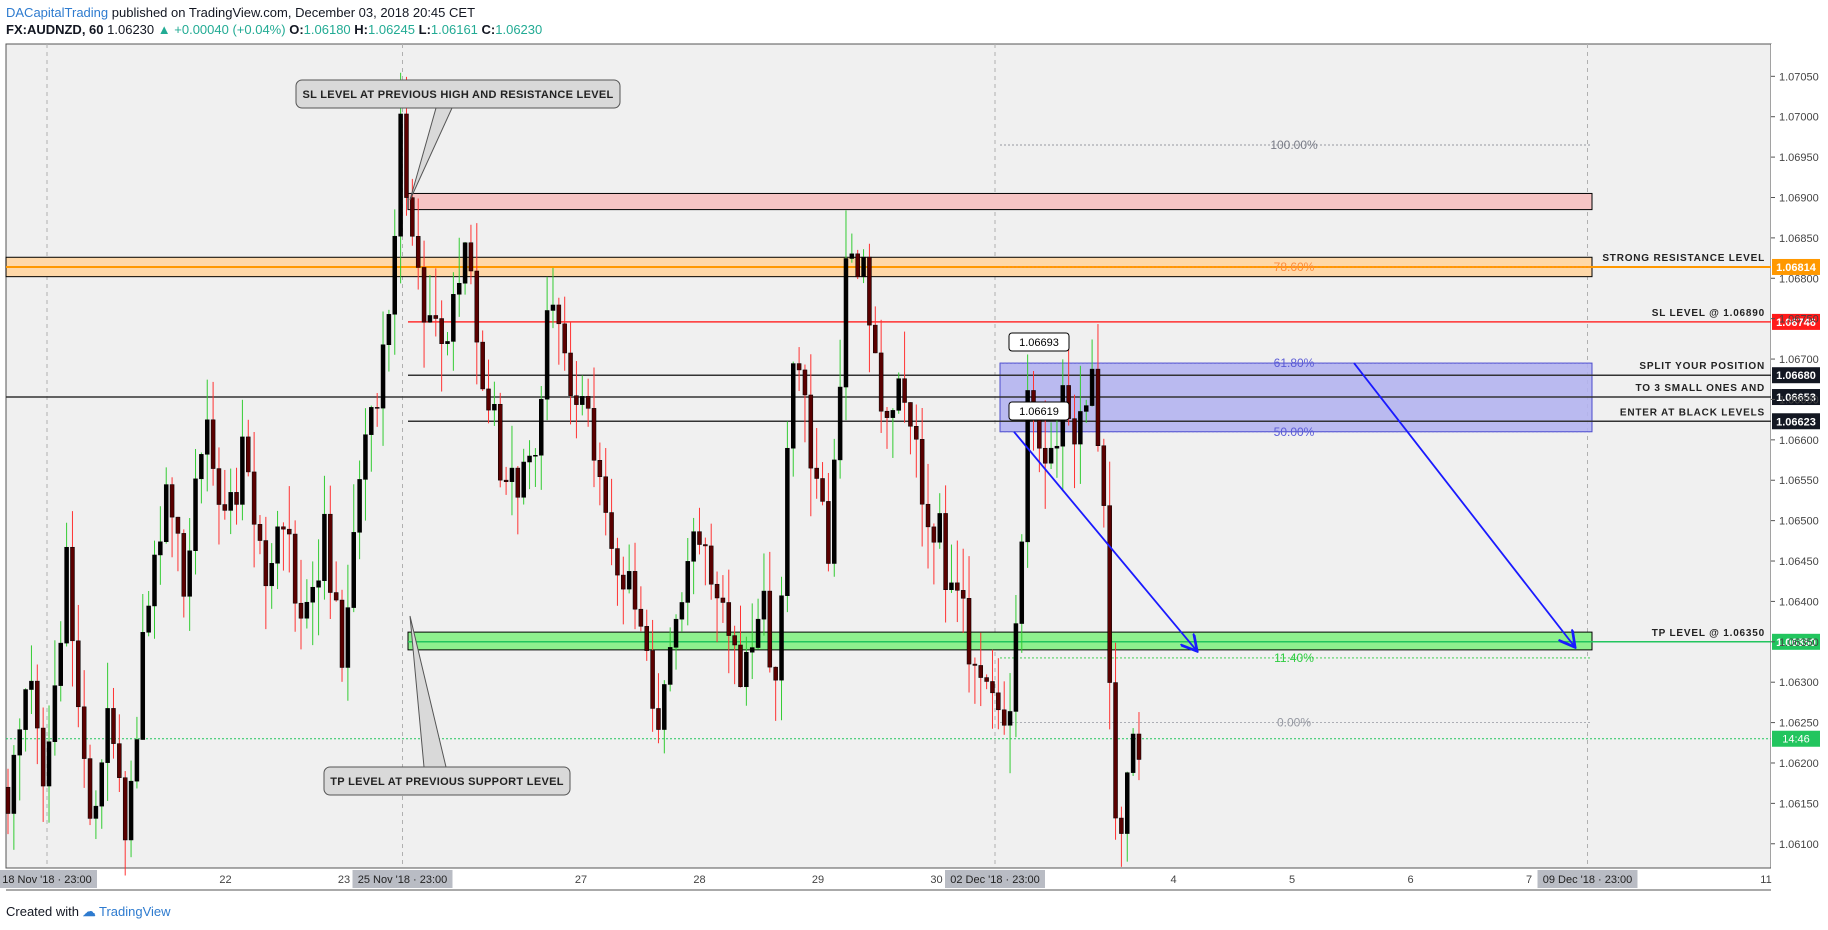 Image resolution: width=1828 pixels, height=930 pixels. What do you see at coordinates (57, 12) in the screenshot?
I see `author-link: DACapitalTrading` at bounding box center [57, 12].